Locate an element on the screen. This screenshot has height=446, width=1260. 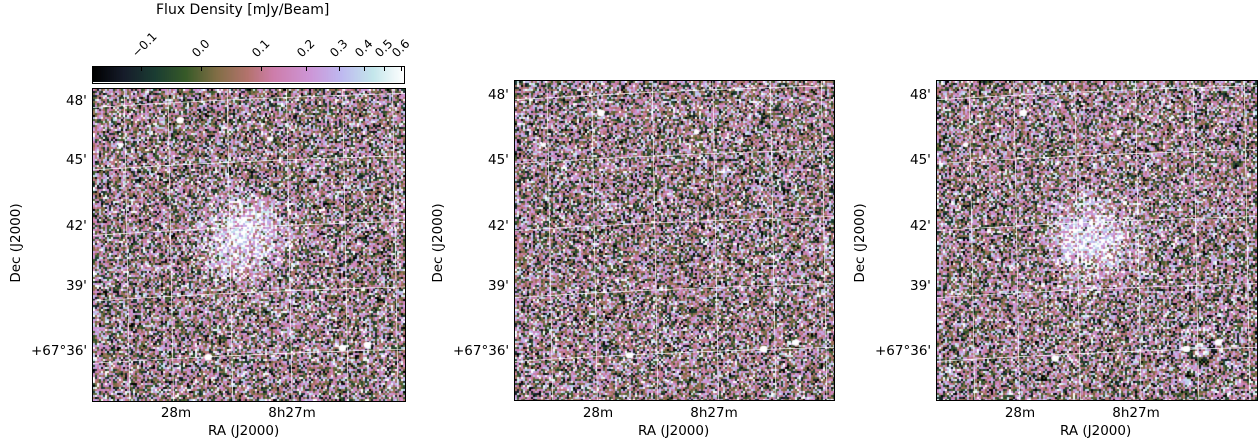
colorbar-tick-label: 0.0 is located at coordinates (200, 48).